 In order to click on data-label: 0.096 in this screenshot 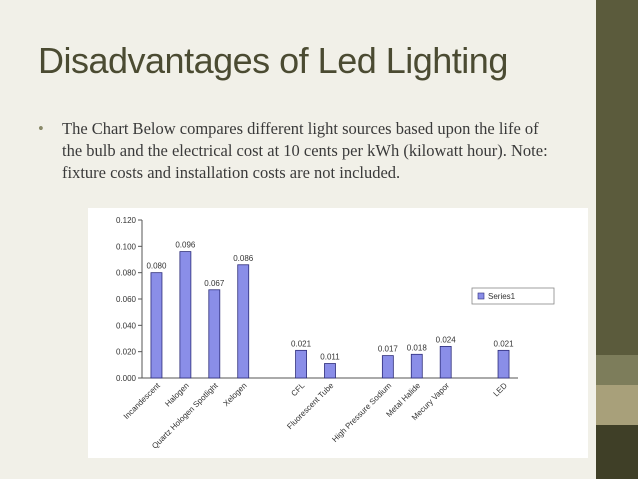, I will do `click(185, 245)`.